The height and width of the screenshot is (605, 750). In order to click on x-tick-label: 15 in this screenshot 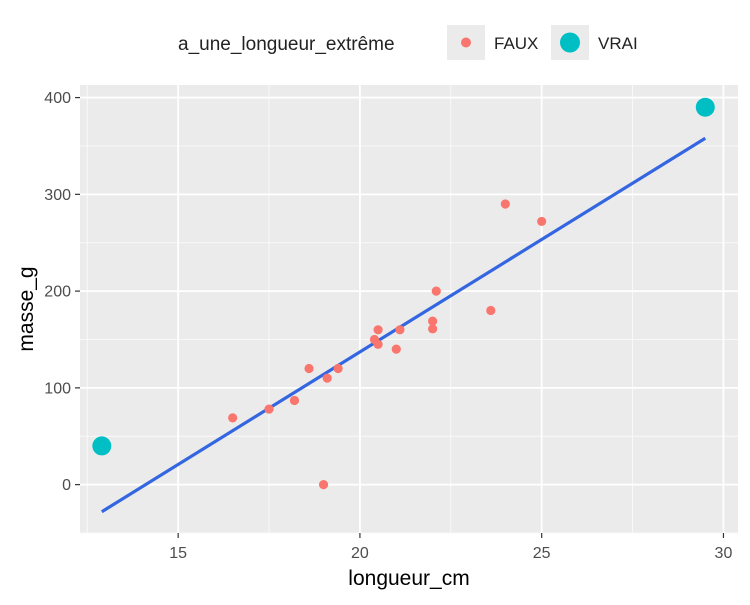, I will do `click(178, 553)`.